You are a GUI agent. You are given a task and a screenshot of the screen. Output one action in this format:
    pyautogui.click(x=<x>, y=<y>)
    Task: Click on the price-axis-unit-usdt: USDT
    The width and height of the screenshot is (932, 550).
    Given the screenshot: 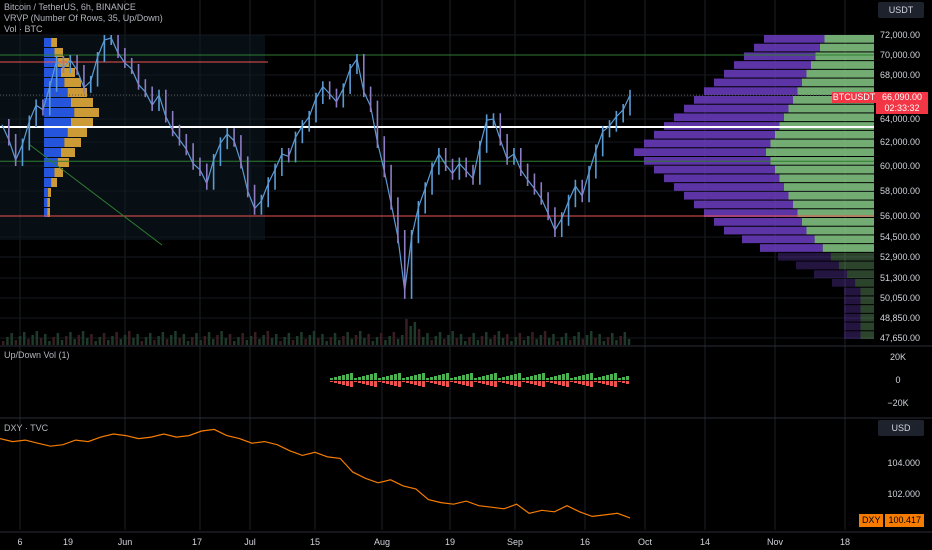 What is the action you would take?
    pyautogui.click(x=901, y=10)
    